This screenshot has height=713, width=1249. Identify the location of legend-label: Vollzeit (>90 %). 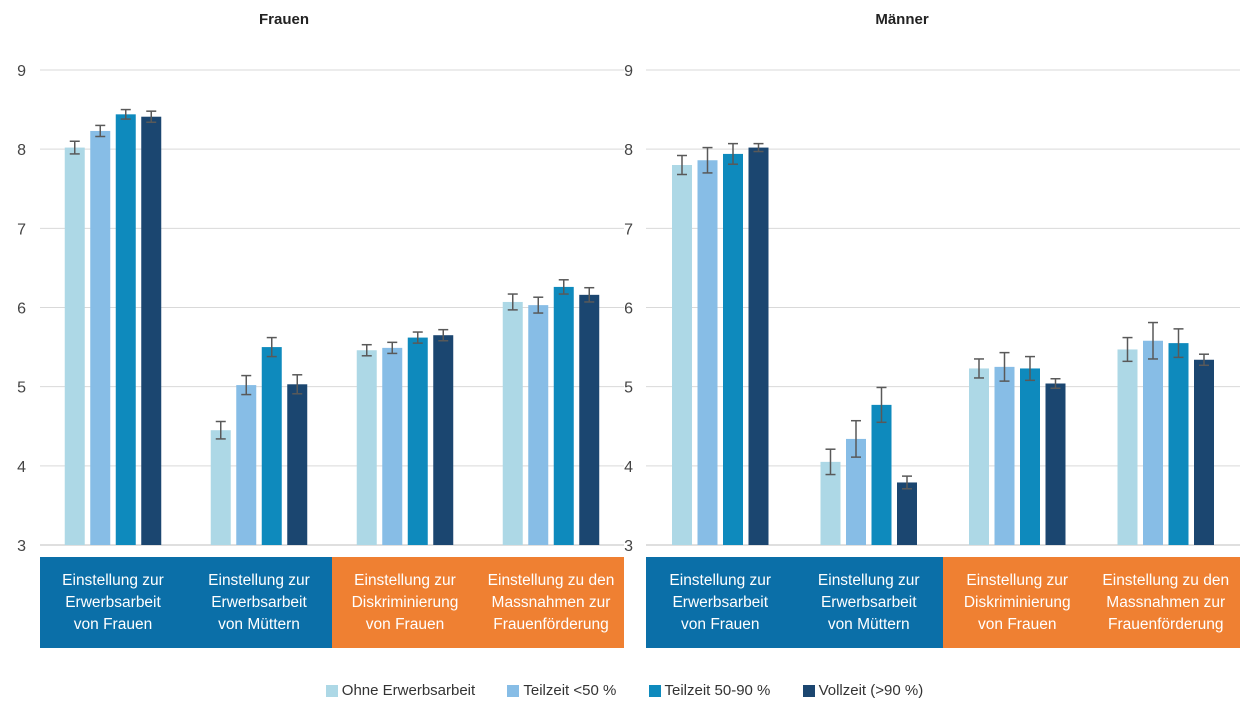
(871, 690).